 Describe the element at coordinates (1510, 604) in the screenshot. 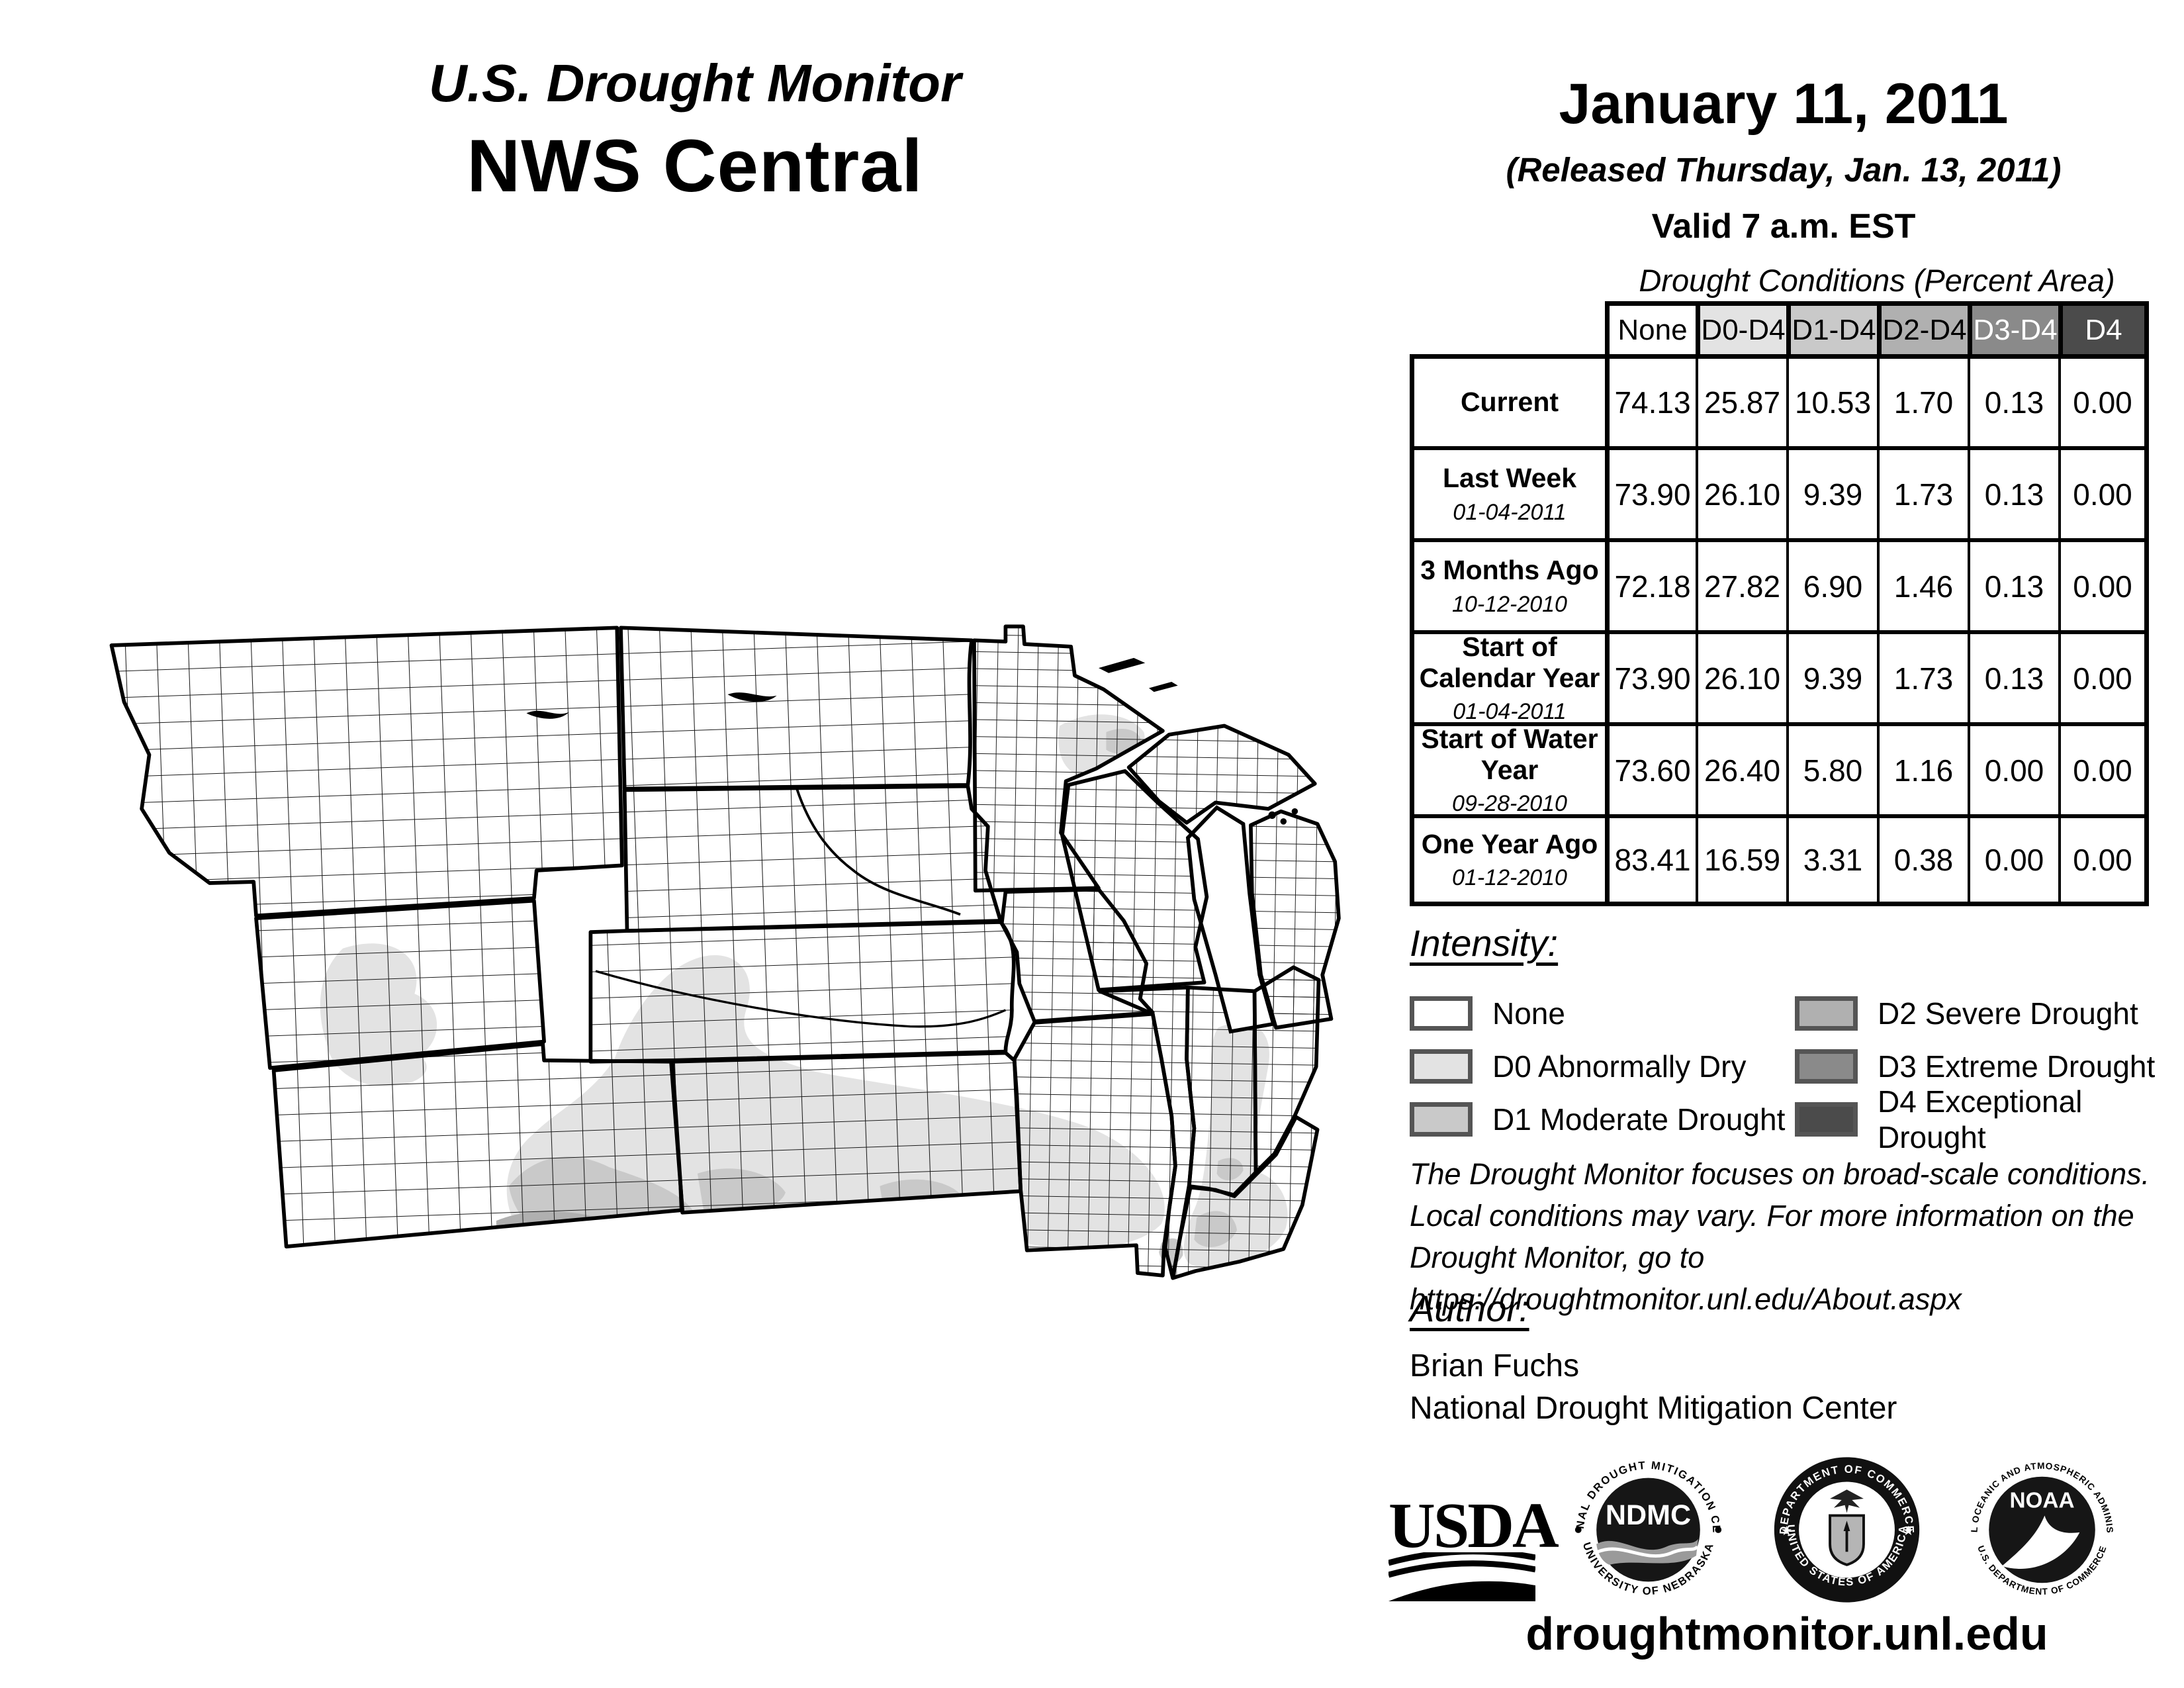

I see `row-label-date: 10-12-2010` at that location.